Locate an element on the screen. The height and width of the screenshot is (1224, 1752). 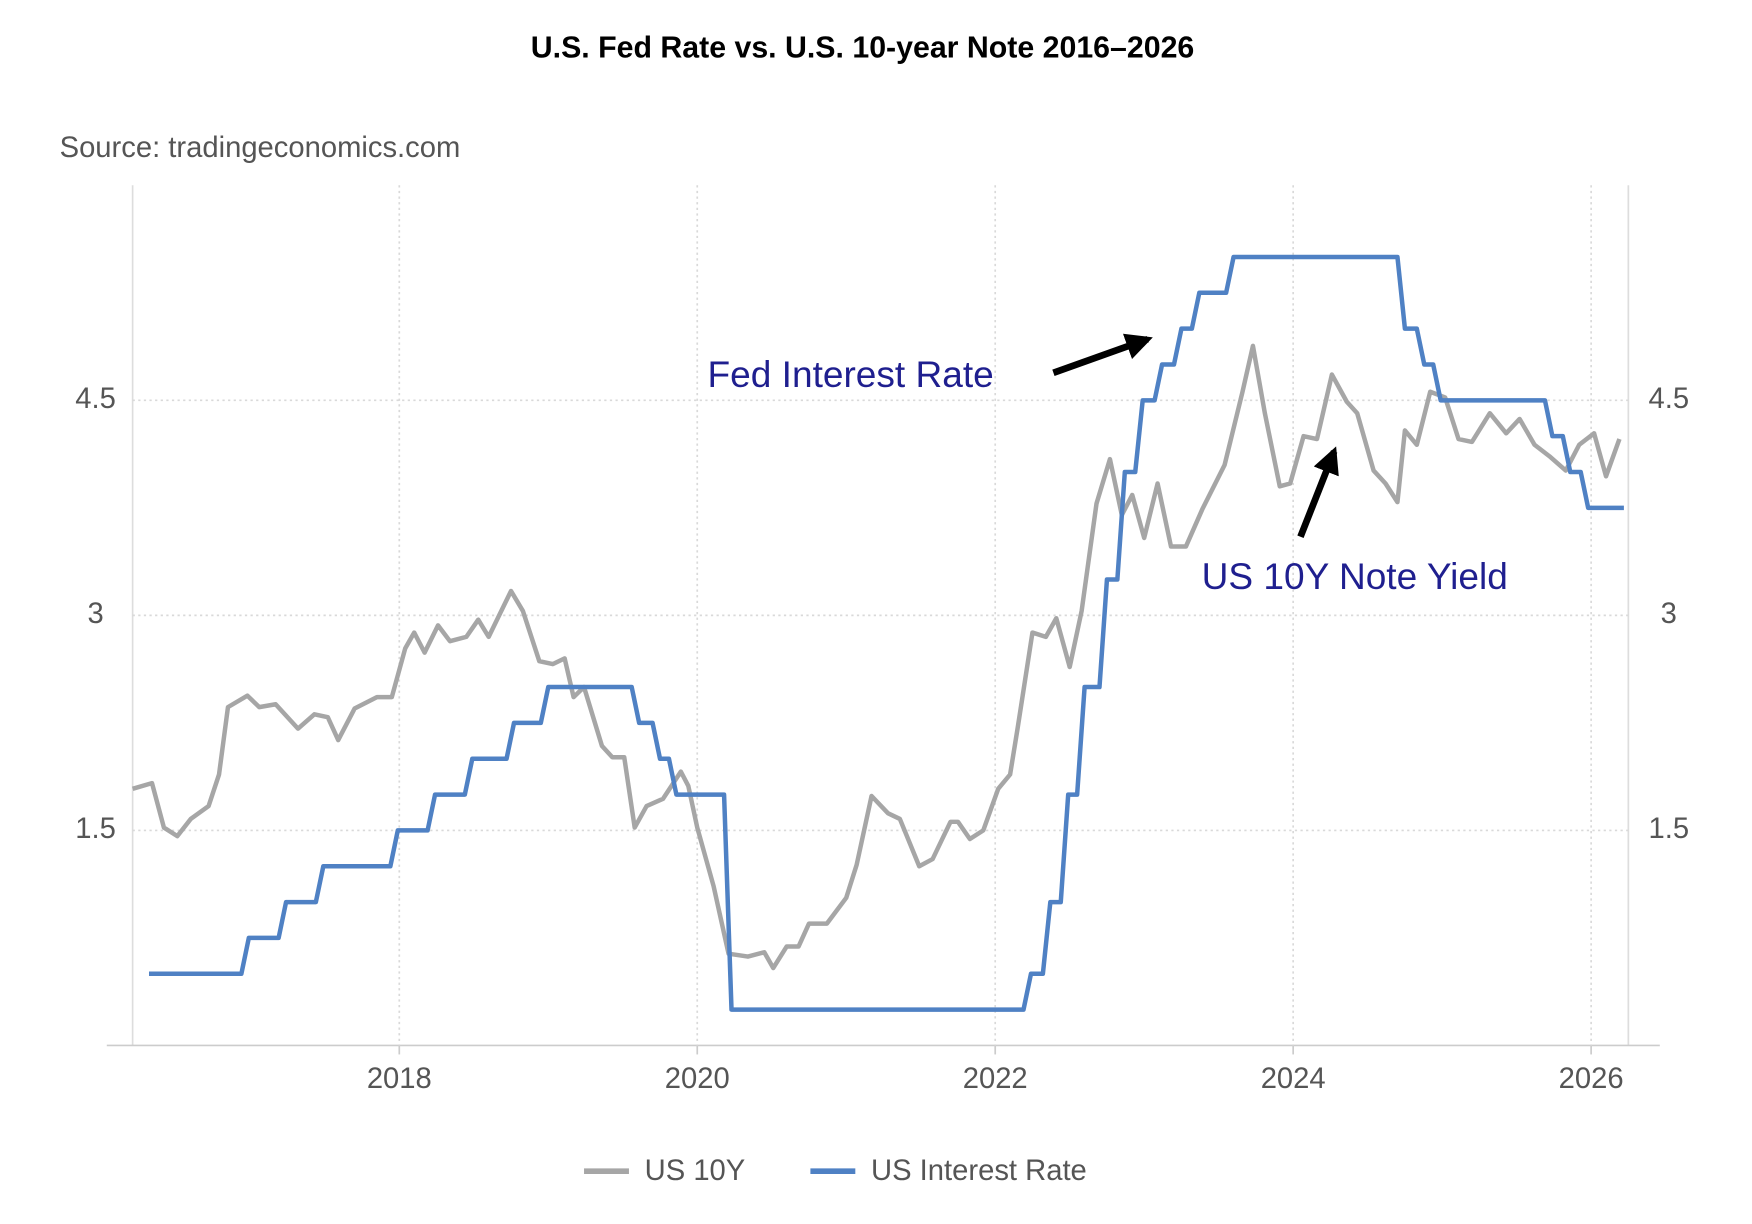
y-tick-label: 1.5 is located at coordinates (95, 829).